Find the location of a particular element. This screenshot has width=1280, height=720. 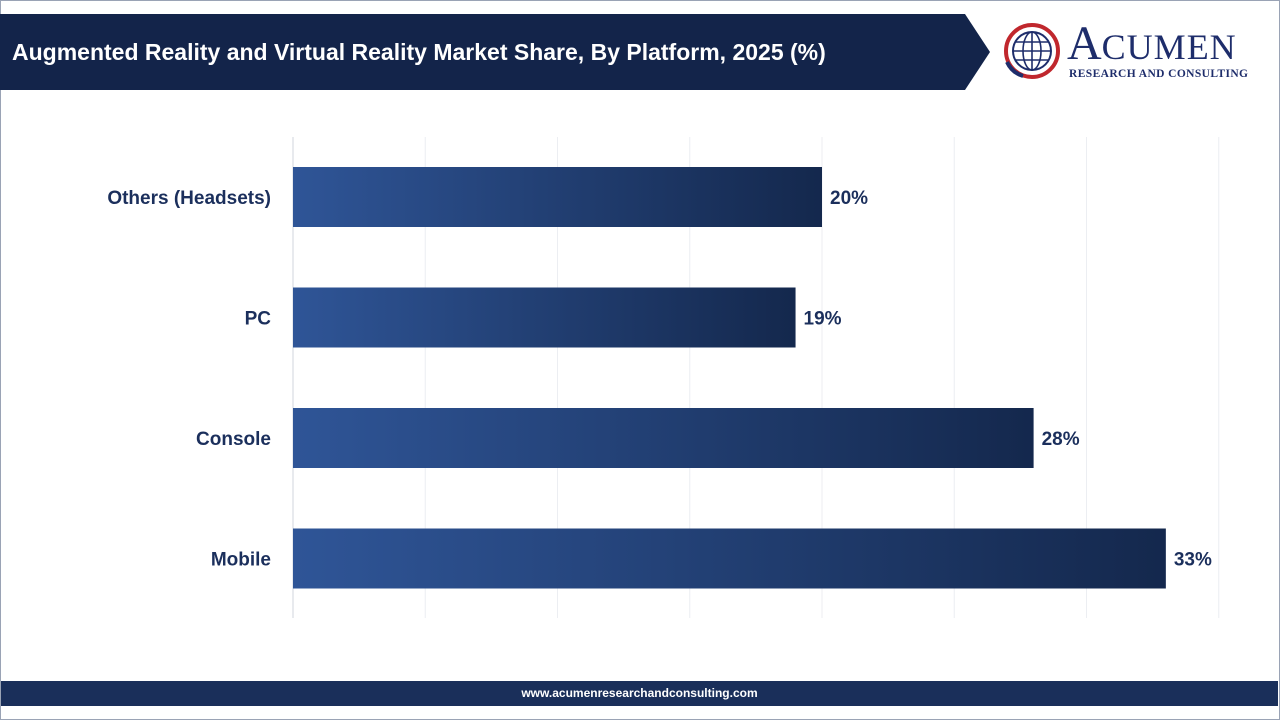

category-label: PC is located at coordinates (258, 319).